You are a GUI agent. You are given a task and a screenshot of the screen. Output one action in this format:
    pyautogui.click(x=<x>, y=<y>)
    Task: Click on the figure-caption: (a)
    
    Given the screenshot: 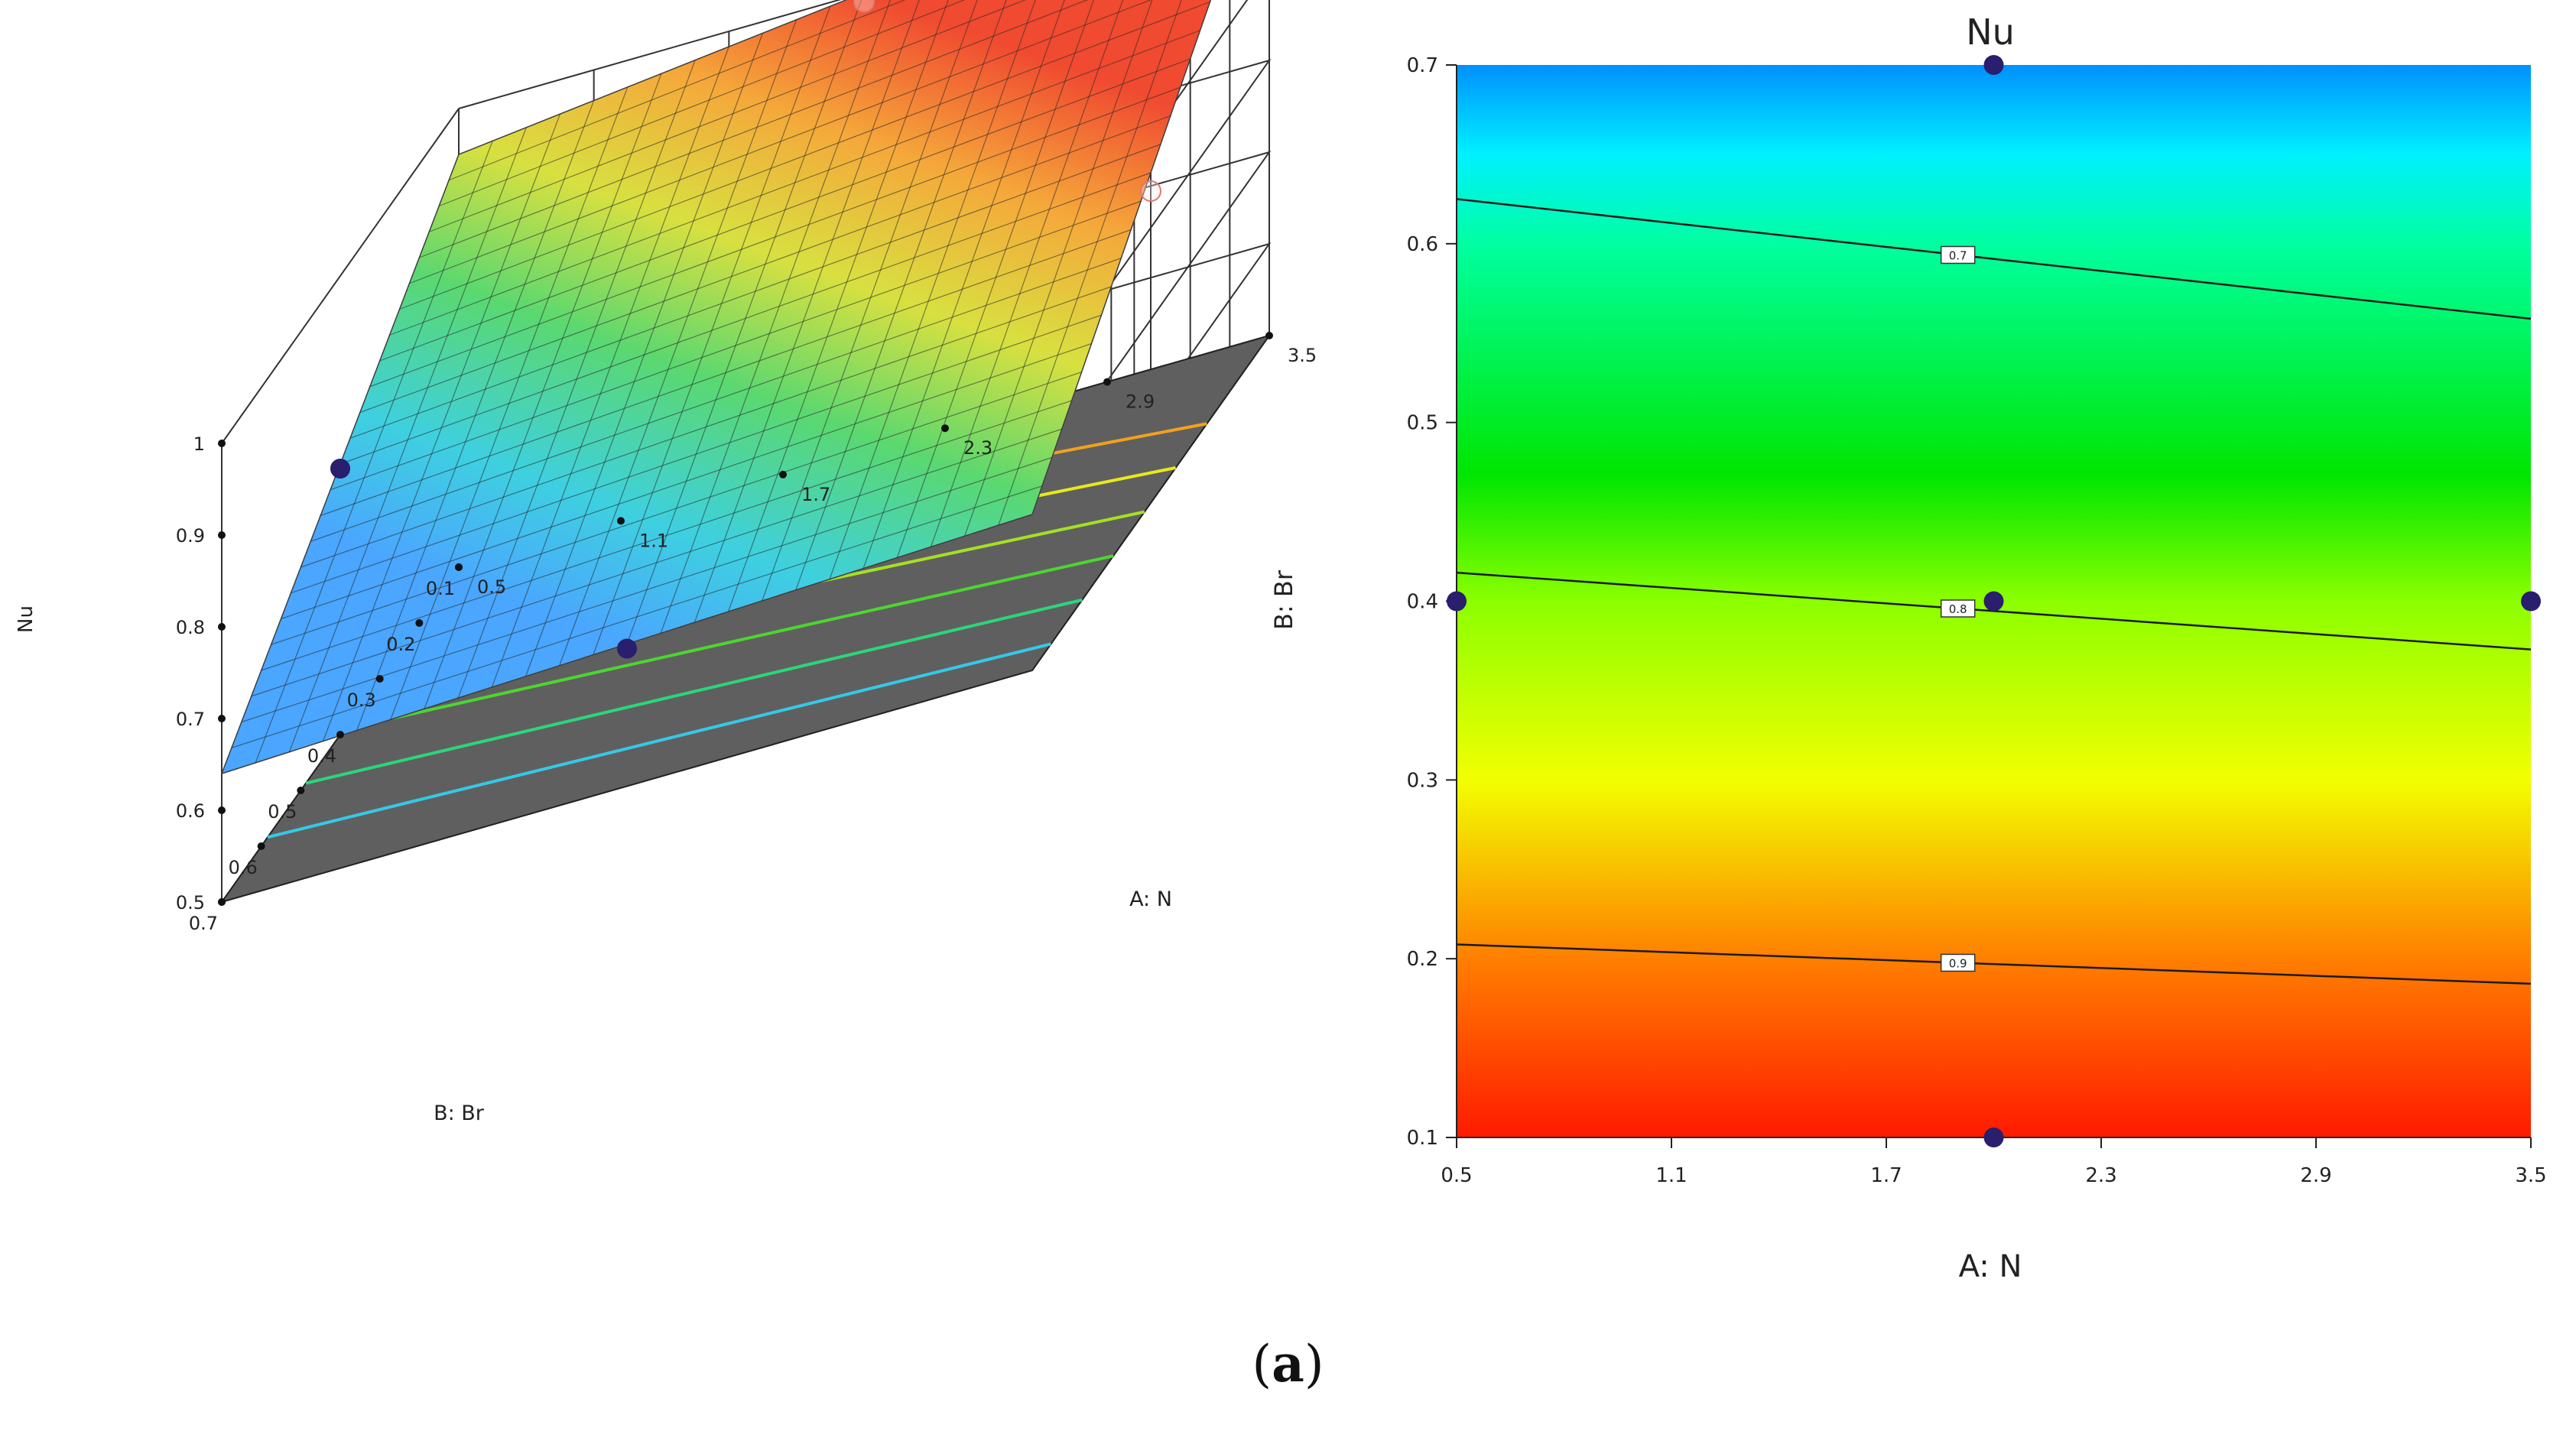 What is the action you would take?
    pyautogui.click(x=1288, y=1364)
    